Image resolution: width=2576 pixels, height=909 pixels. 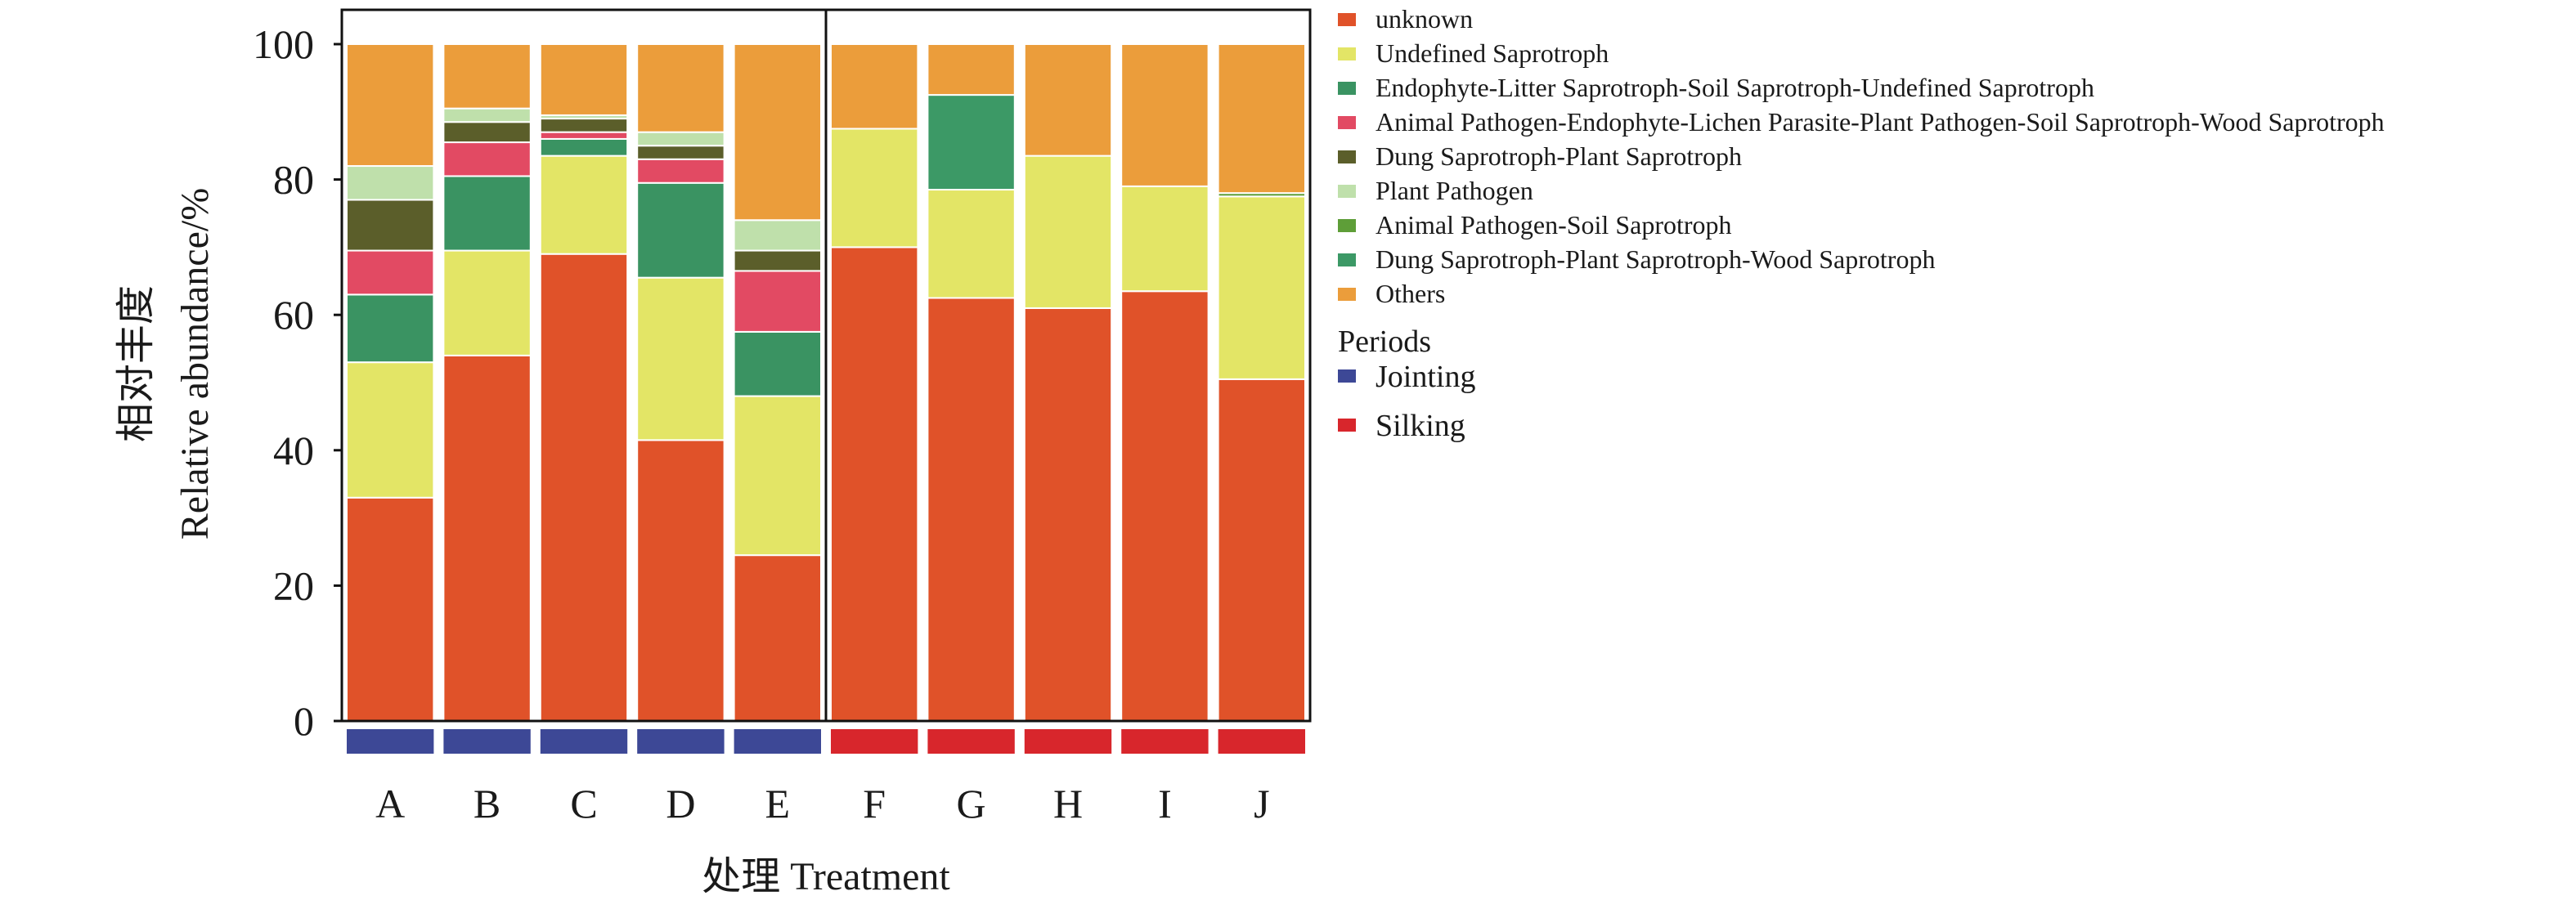 I want to click on period-bar-G, so click(x=971, y=742).